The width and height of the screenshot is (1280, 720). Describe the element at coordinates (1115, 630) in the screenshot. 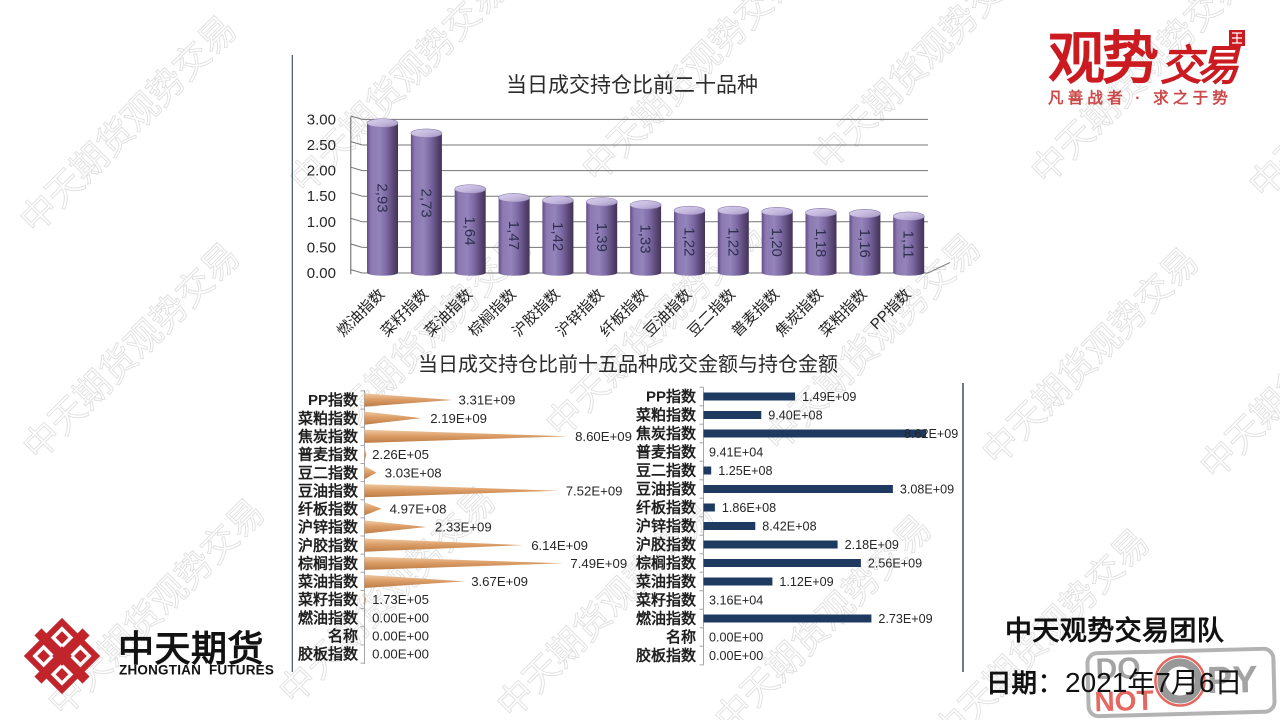

I see `svg-text: 中天观势交易团队` at that location.